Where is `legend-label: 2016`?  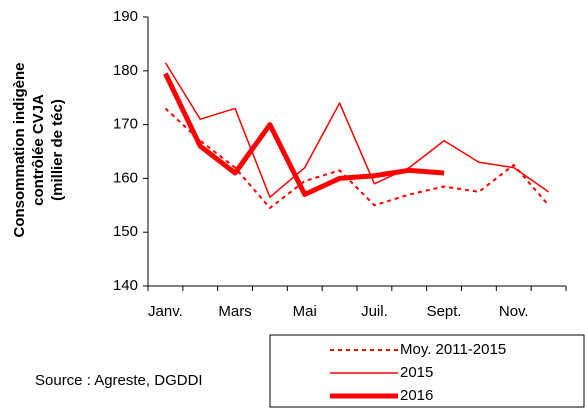
legend-label: 2016 is located at coordinates (416, 395).